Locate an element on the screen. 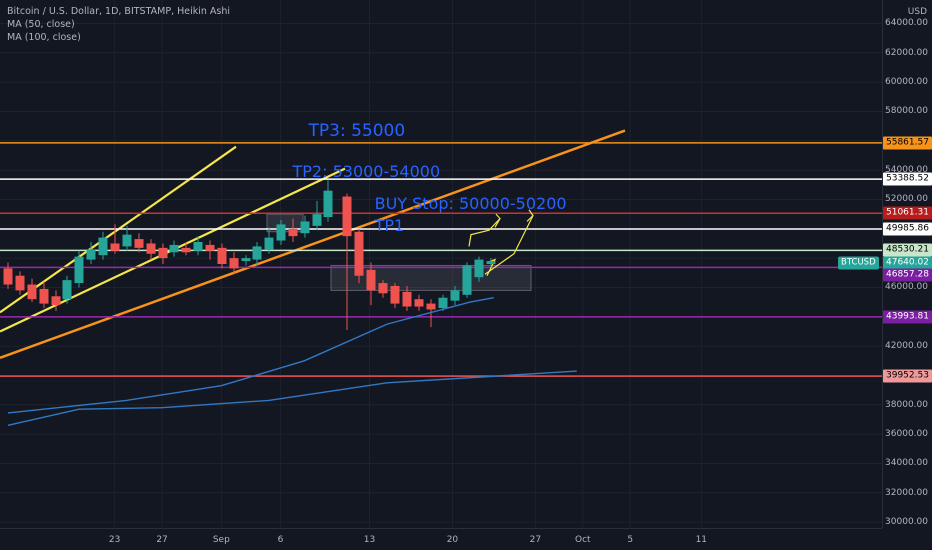 The image size is (932, 550). annotation-text: TP1 is located at coordinates (389, 225).